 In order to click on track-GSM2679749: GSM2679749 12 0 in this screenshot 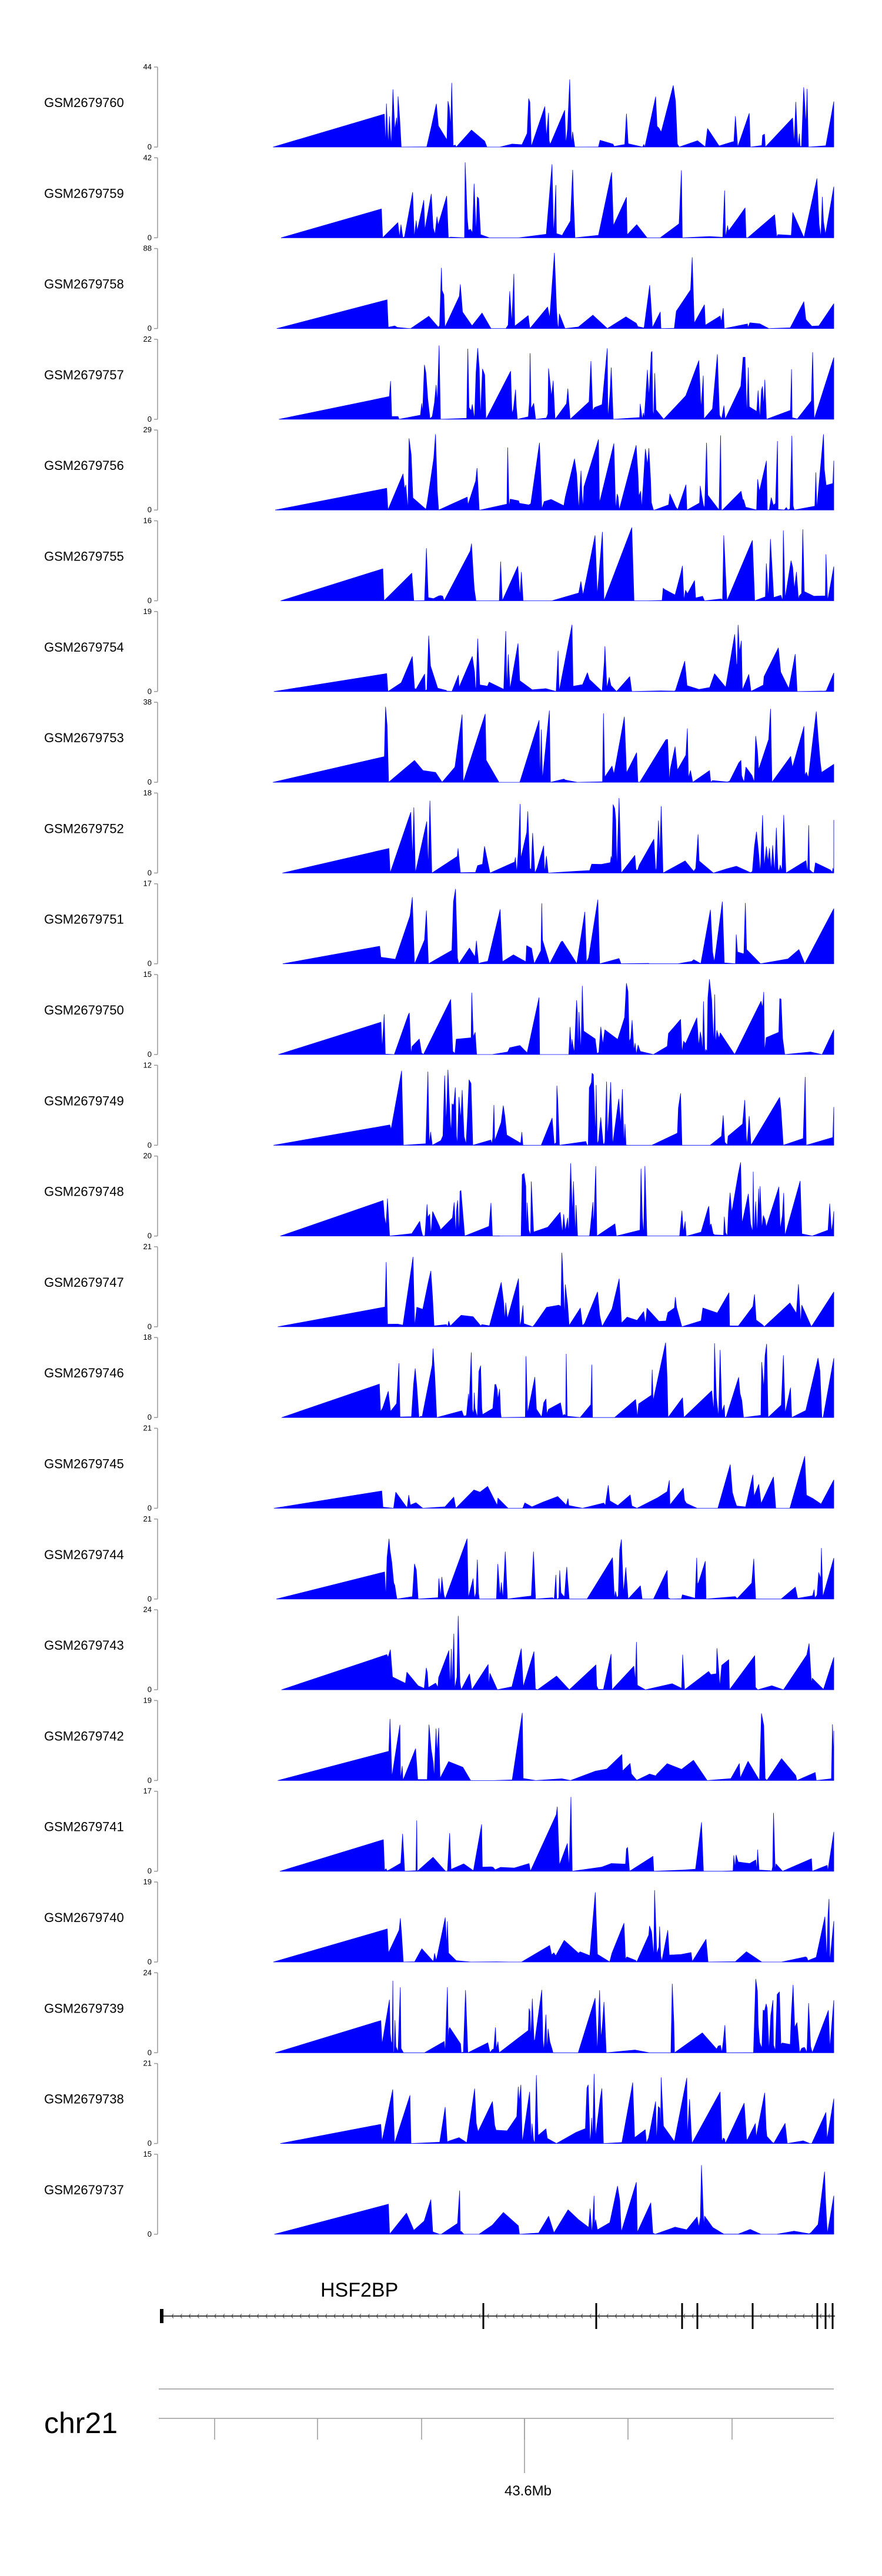, I will do `click(439, 1104)`.